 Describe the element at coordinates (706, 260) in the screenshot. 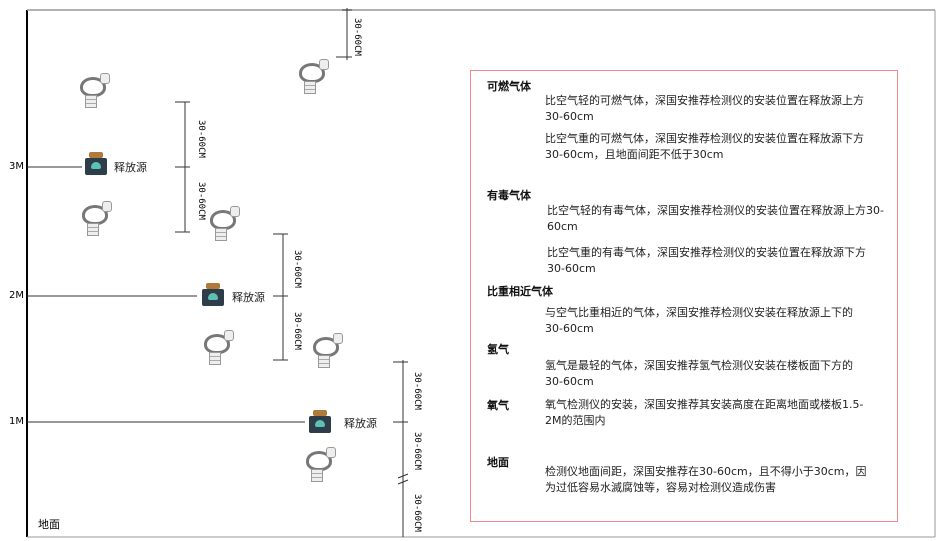

I see `section-text: 比空气重的有毒气体，深国安推荐检测仪的安装位置在释放源下方30-60cm` at that location.